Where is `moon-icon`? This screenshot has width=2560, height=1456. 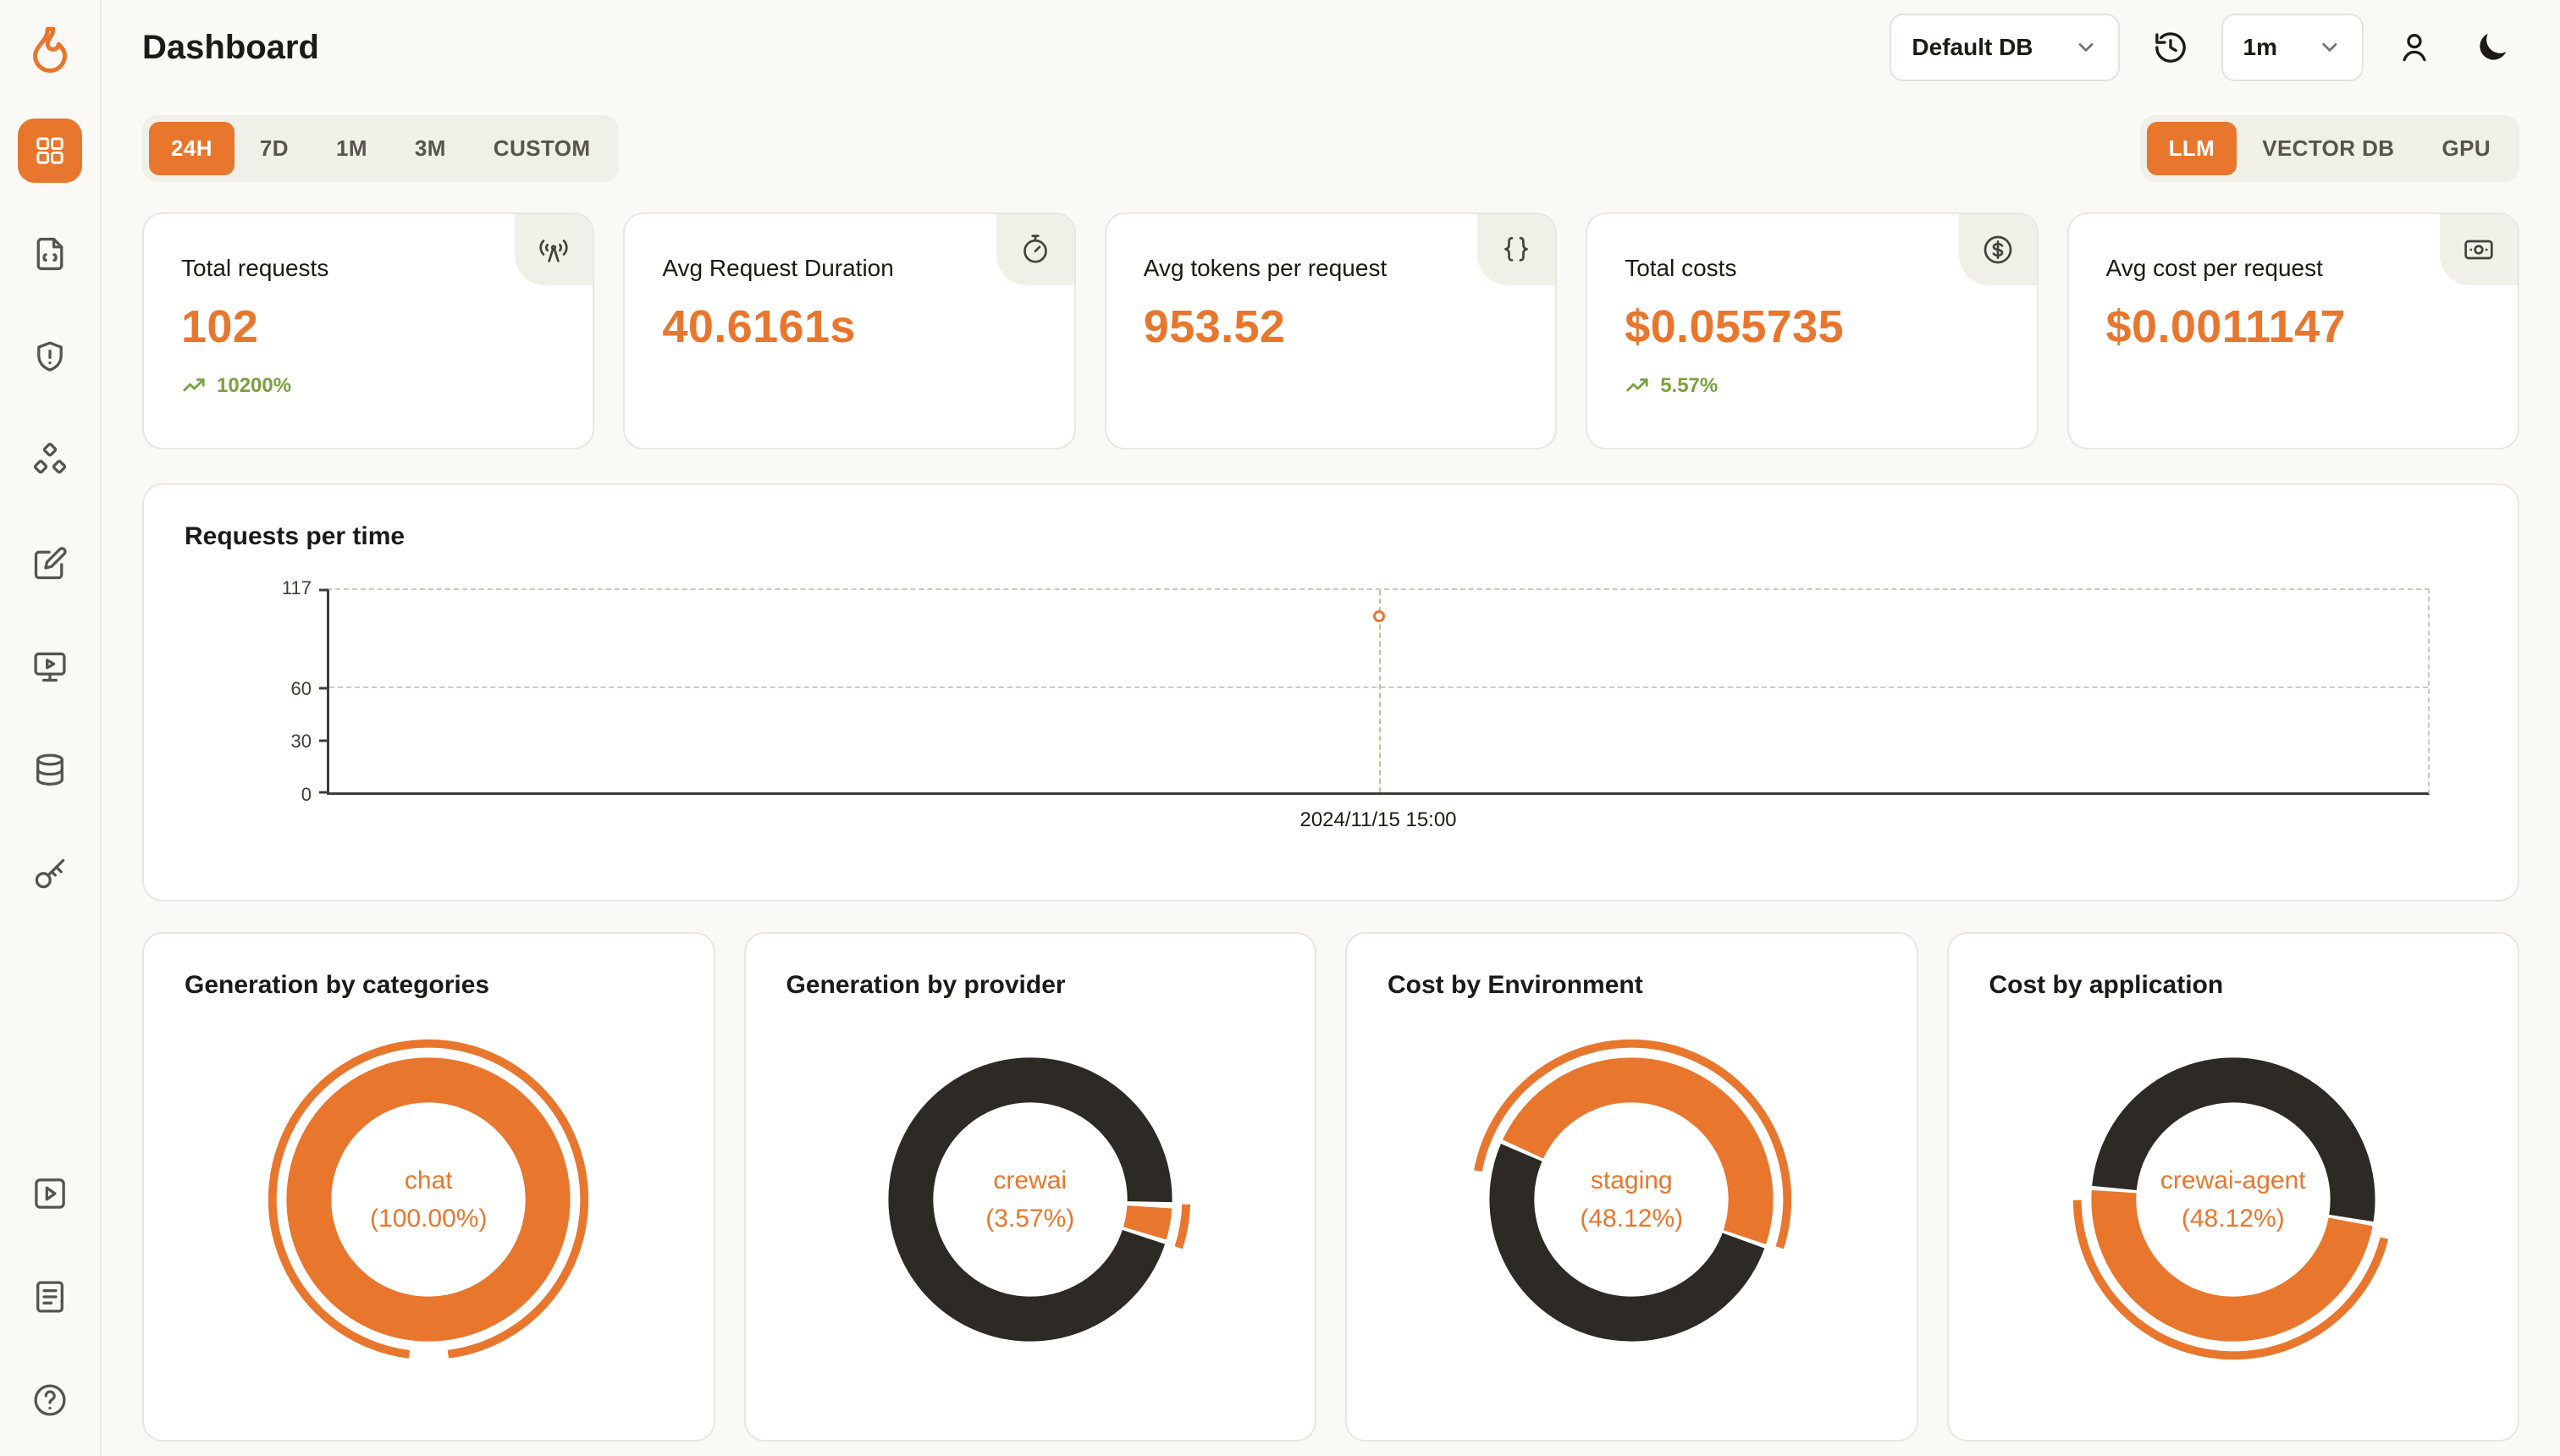
moon-icon is located at coordinates (2493, 46).